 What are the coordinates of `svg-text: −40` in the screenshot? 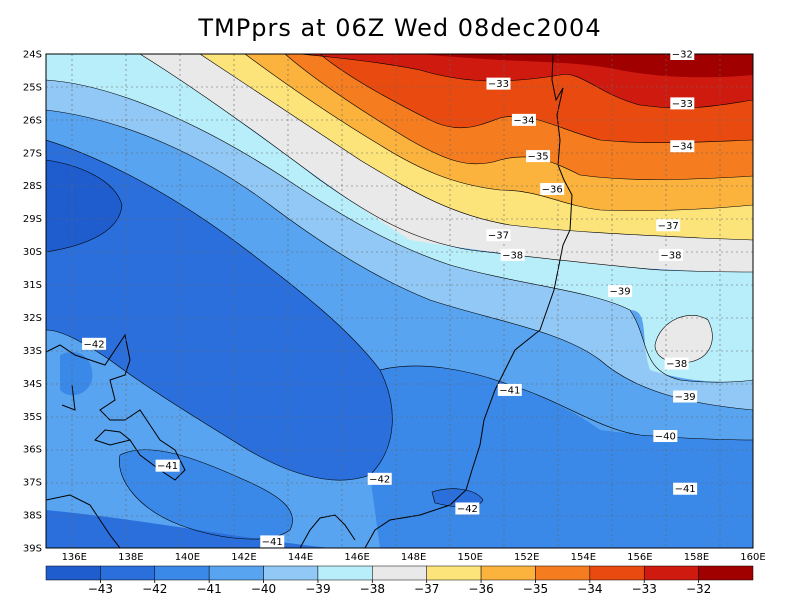 It's located at (665, 437).